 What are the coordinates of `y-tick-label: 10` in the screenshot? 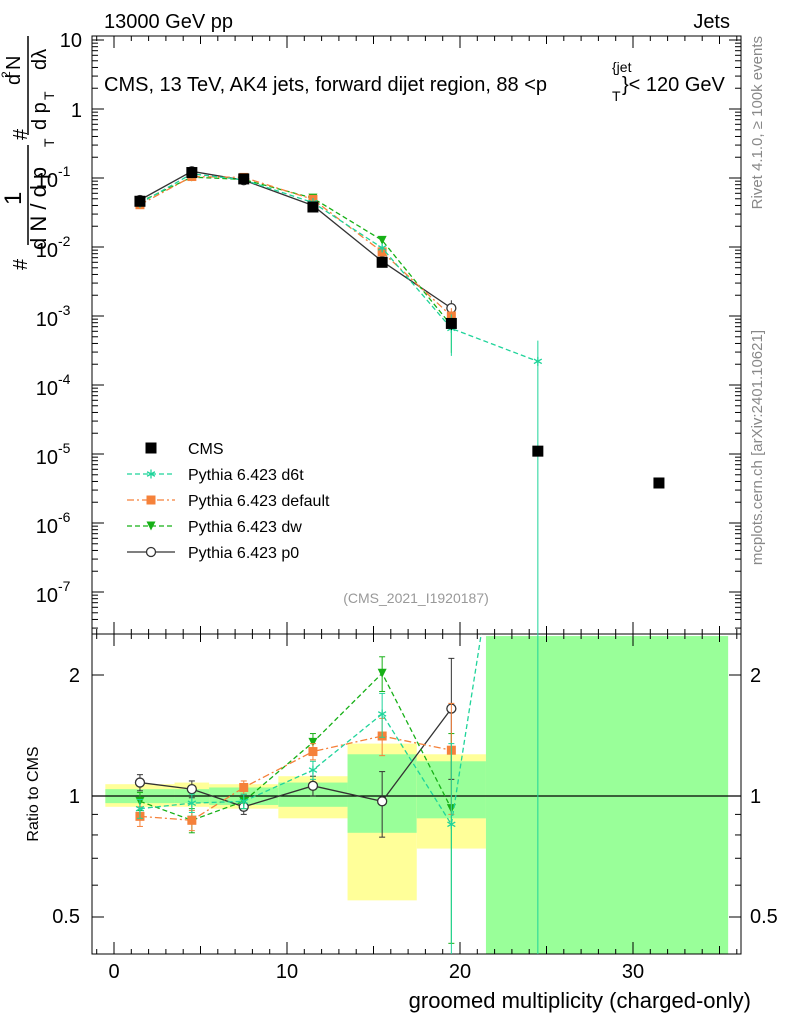 It's located at (71, 41).